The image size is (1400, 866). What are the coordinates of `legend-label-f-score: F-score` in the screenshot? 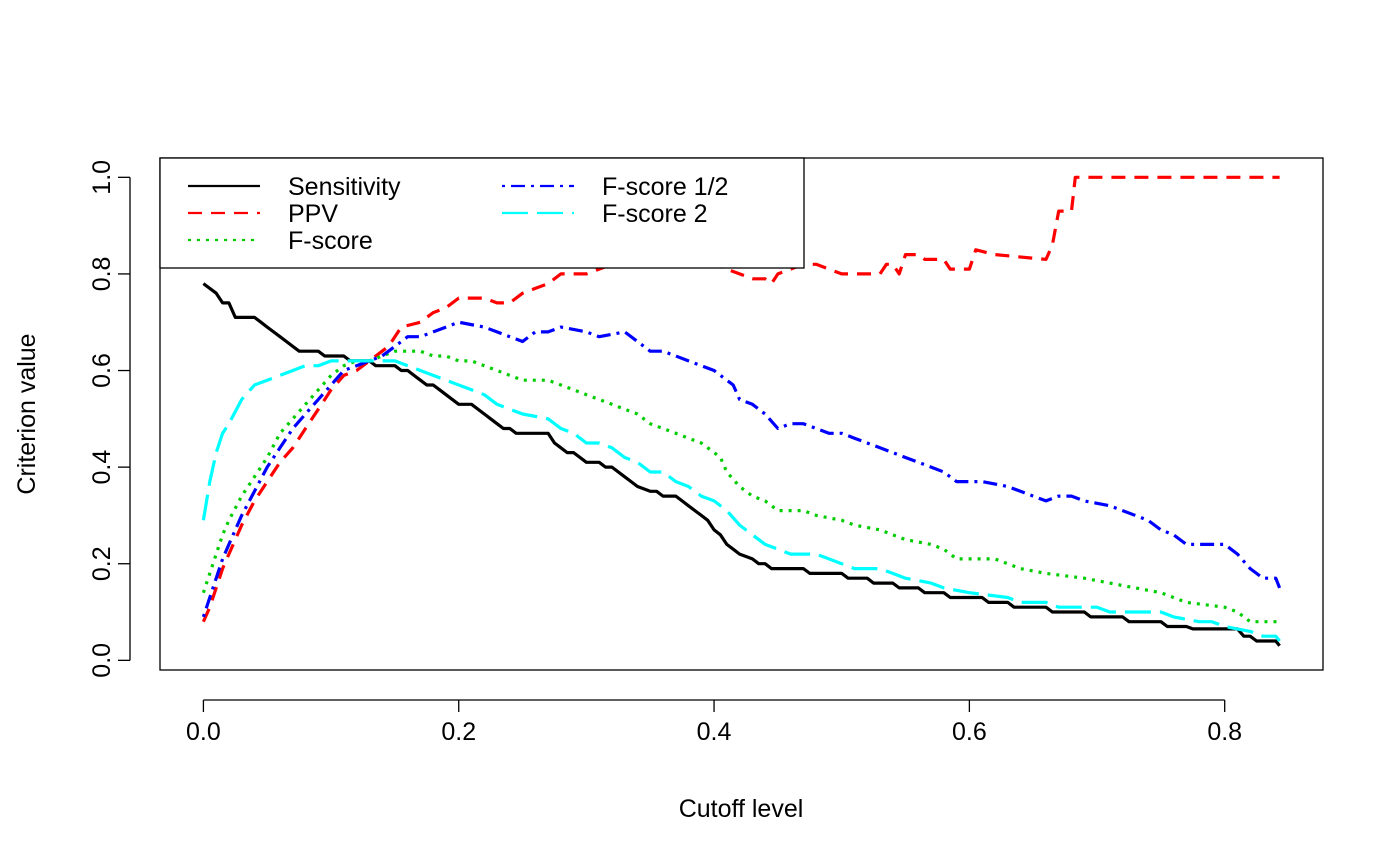 It's located at (330, 241).